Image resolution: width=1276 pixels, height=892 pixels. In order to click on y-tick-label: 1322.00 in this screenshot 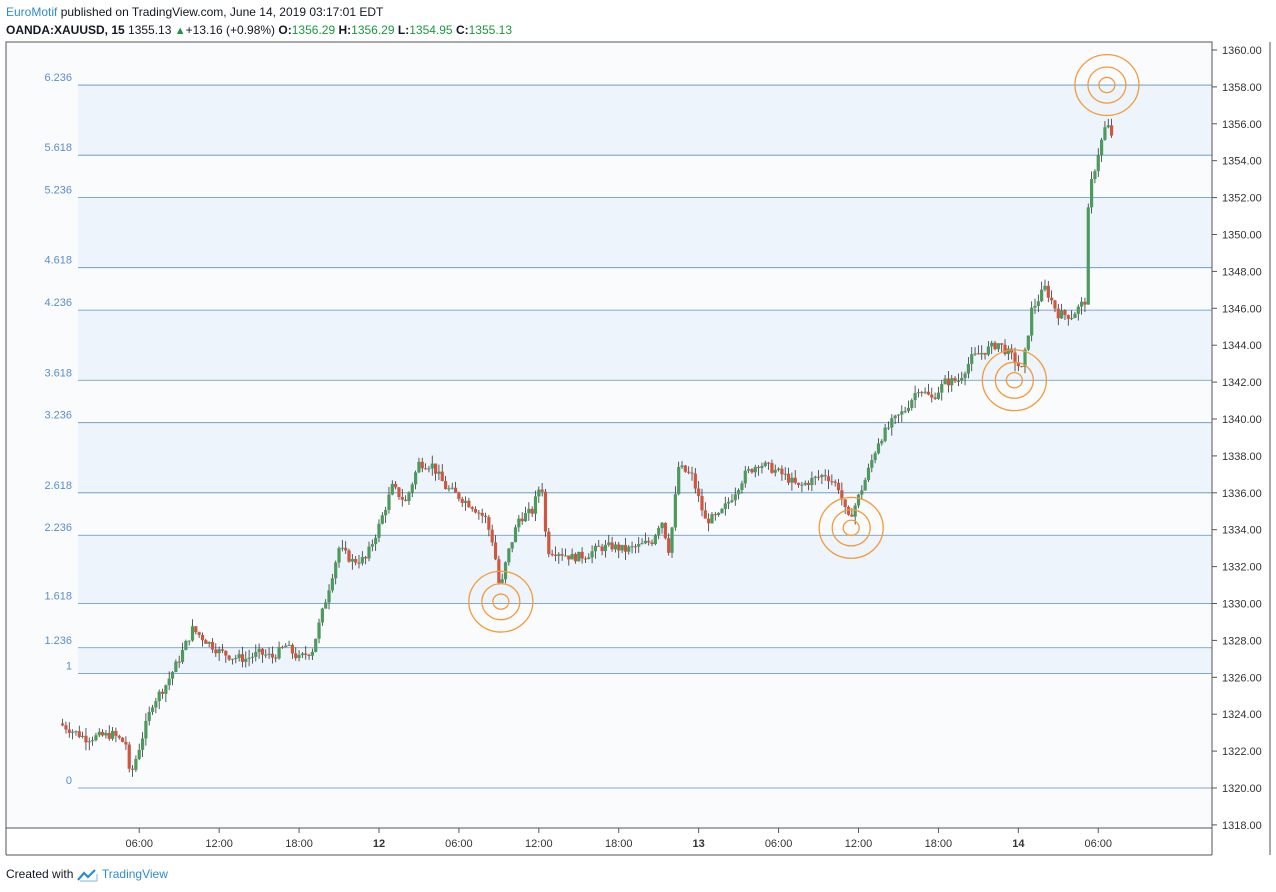, I will do `click(1242, 752)`.